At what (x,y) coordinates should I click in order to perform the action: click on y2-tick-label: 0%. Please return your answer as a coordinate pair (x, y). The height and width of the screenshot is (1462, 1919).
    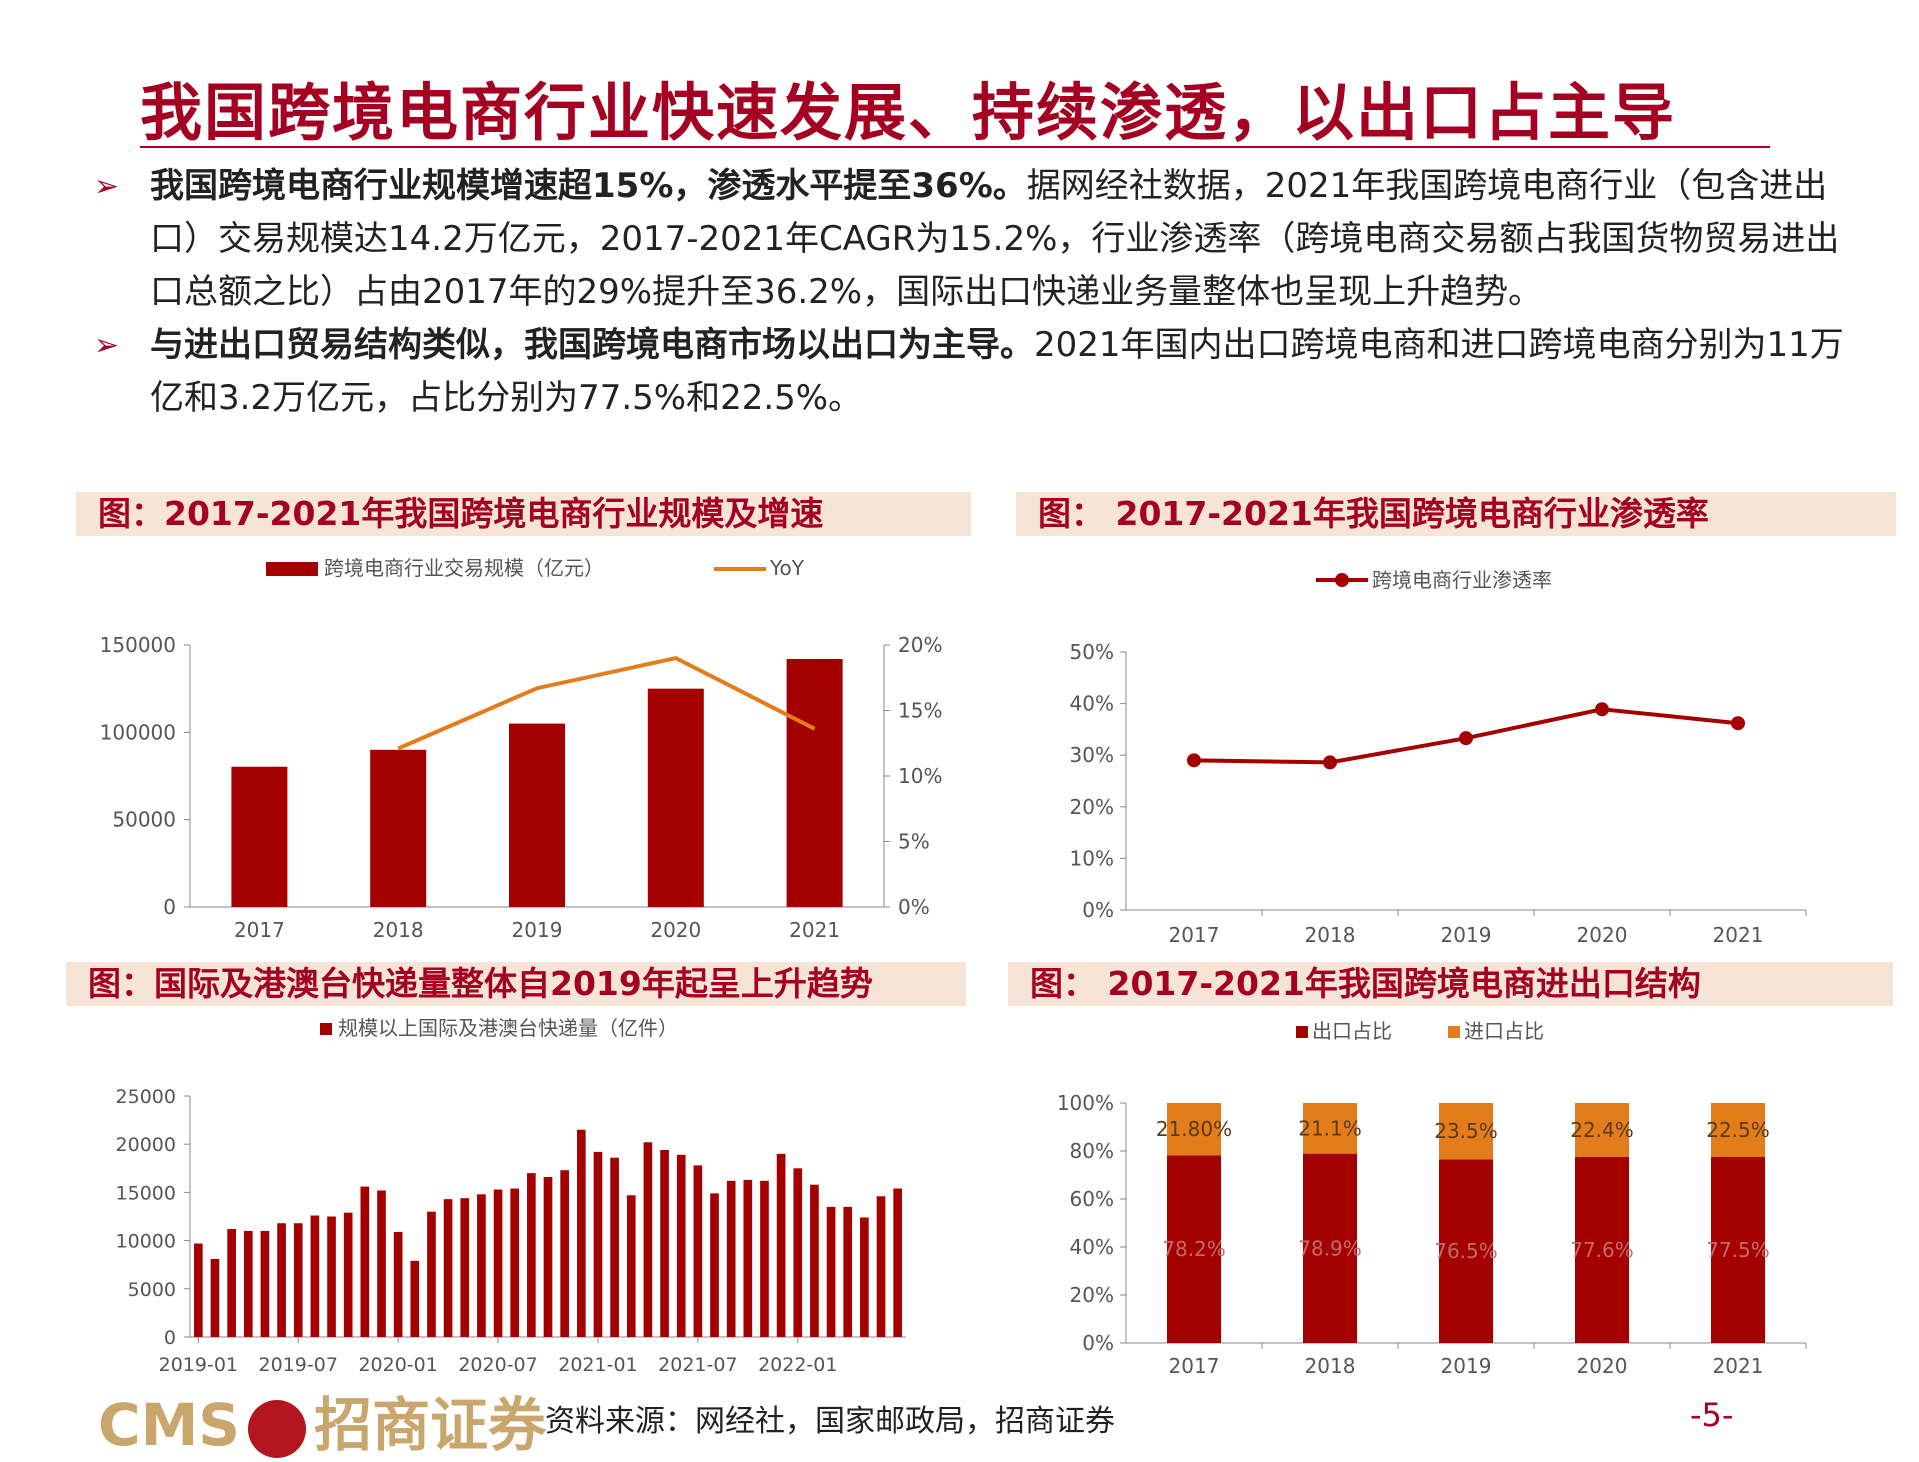
    Looking at the image, I should click on (914, 907).